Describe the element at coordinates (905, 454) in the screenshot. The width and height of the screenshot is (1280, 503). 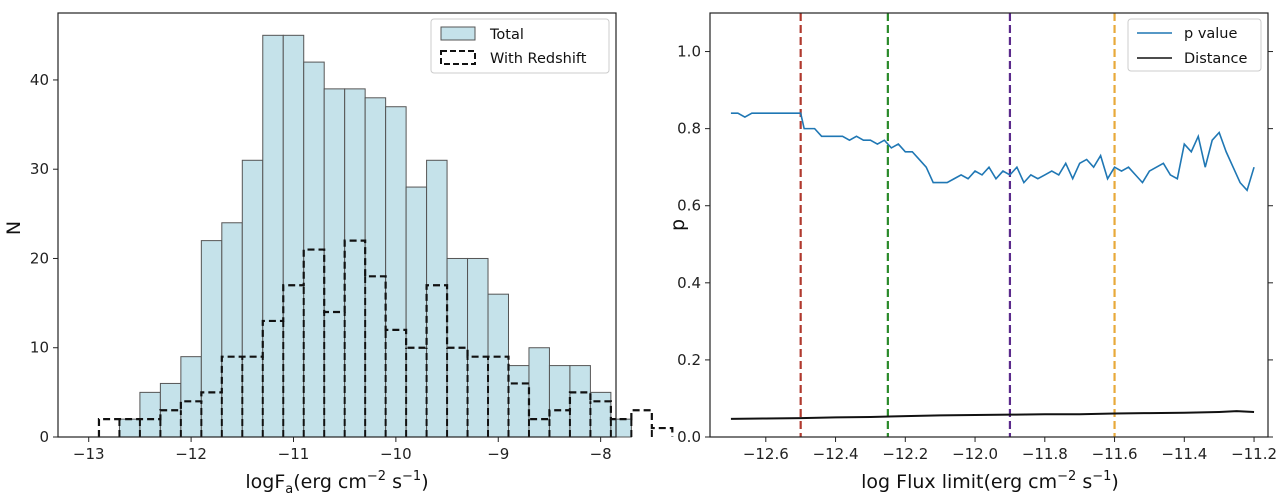
I see `x-tick-label: −12.2` at that location.